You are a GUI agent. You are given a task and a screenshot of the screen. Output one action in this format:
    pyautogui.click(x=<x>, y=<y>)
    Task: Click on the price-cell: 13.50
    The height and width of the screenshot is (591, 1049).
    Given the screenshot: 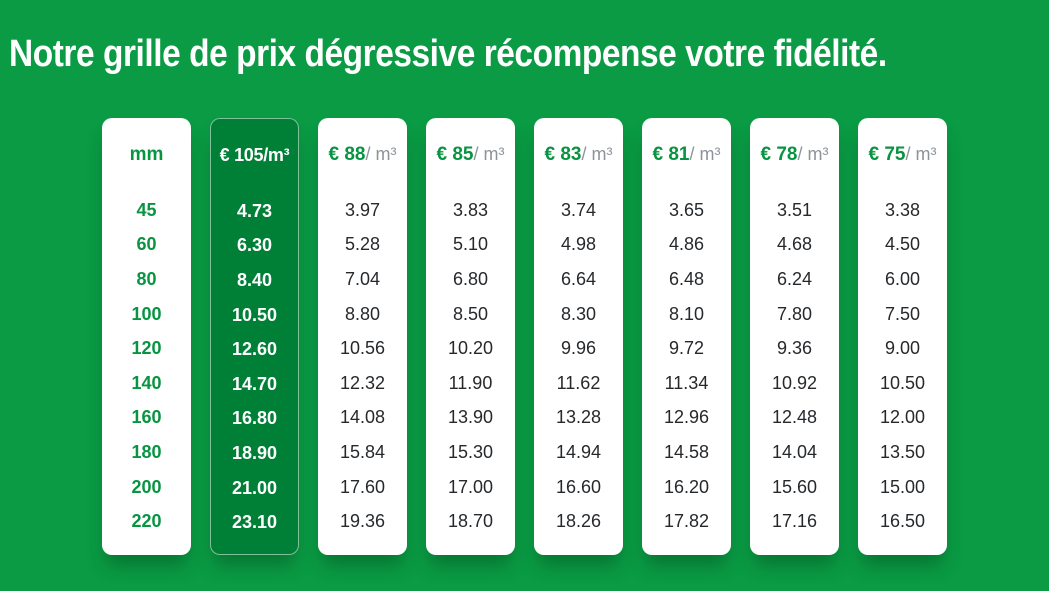 What is the action you would take?
    pyautogui.click(x=902, y=451)
    